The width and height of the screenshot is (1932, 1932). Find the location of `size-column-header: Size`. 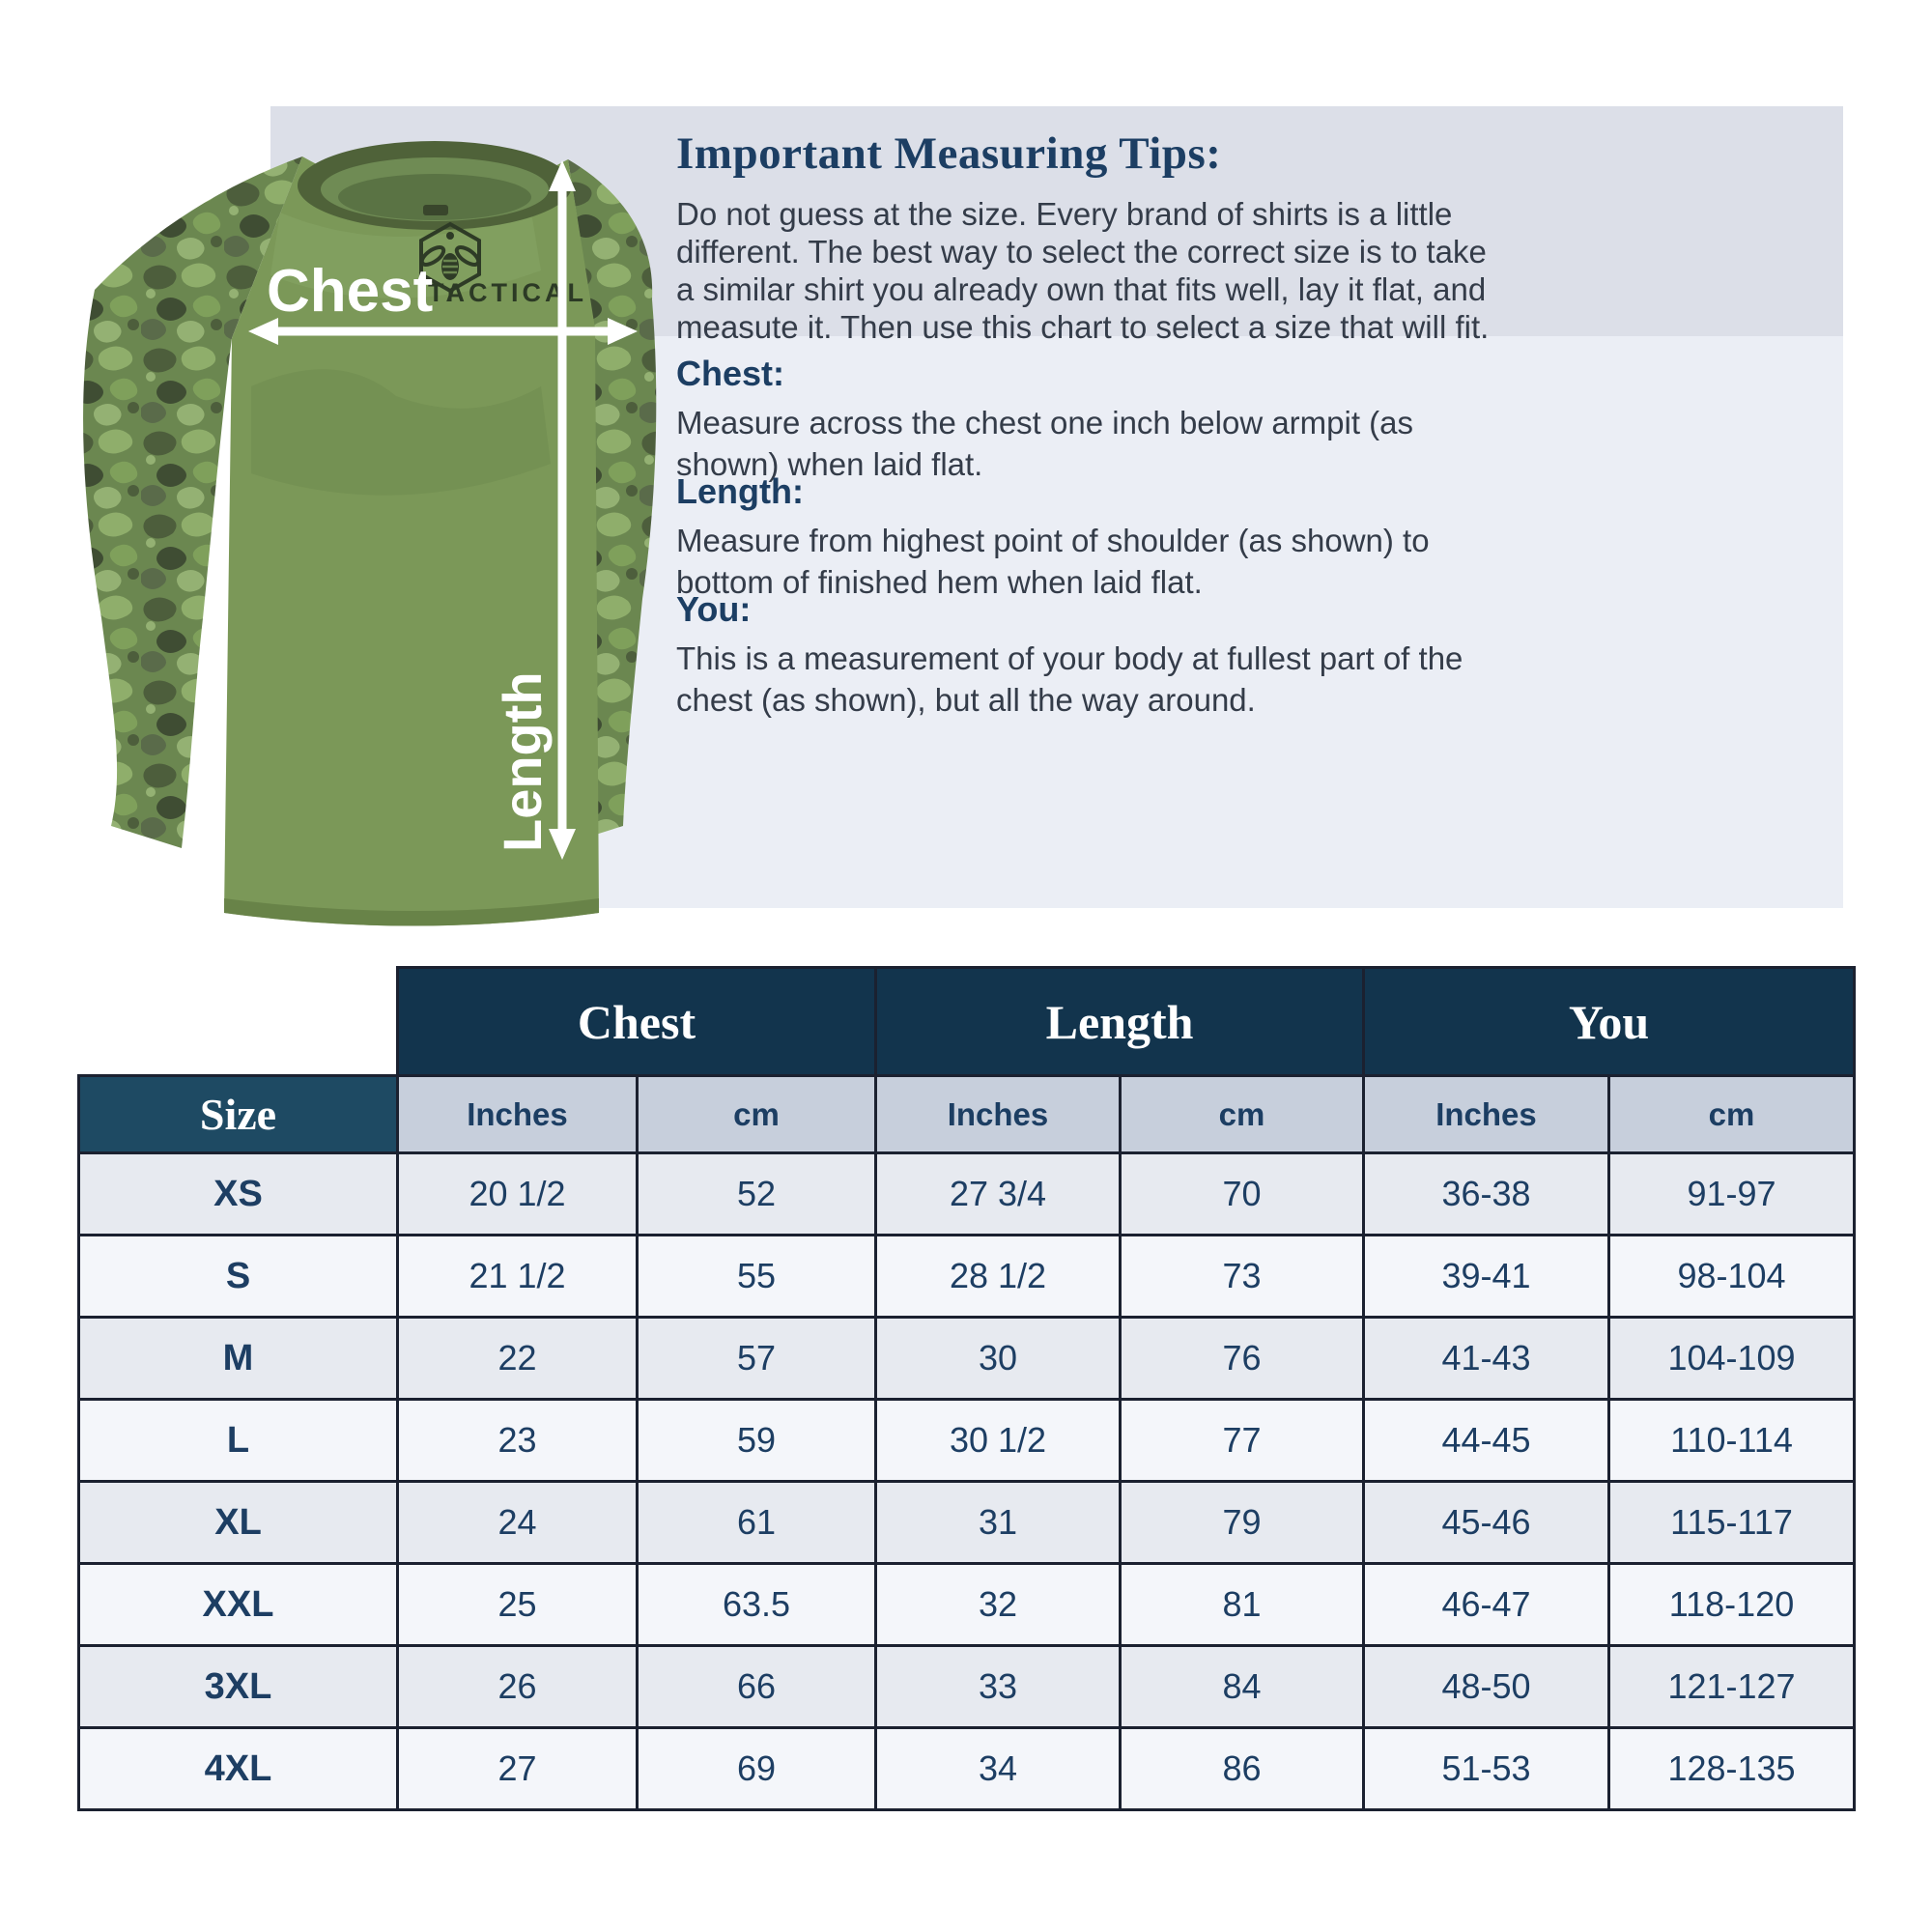

size-column-header: Size is located at coordinates (238, 1114).